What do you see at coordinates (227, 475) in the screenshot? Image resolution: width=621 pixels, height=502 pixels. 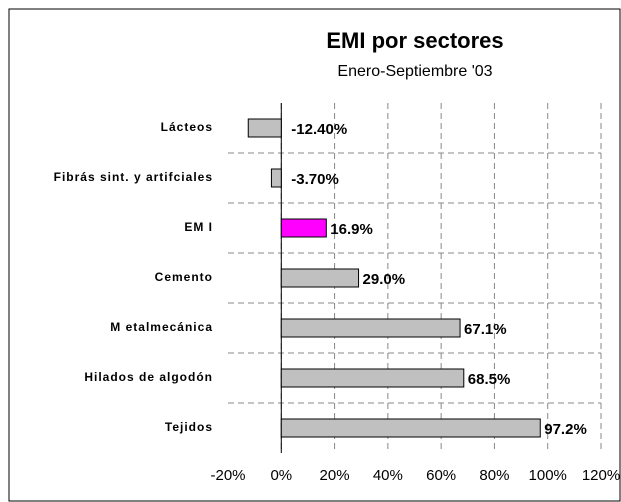 I see `x-tick-label: -20%` at bounding box center [227, 475].